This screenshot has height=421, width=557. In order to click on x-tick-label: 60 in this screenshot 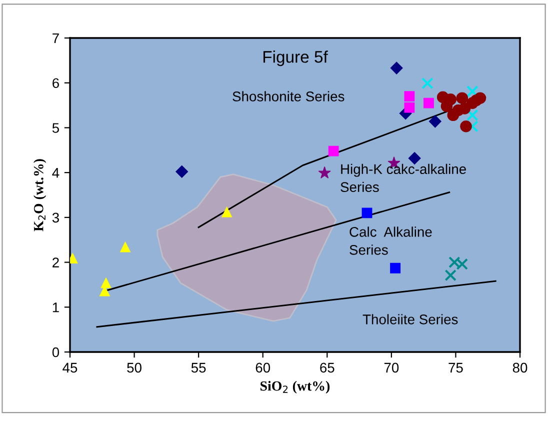, I will do `click(263, 367)`.